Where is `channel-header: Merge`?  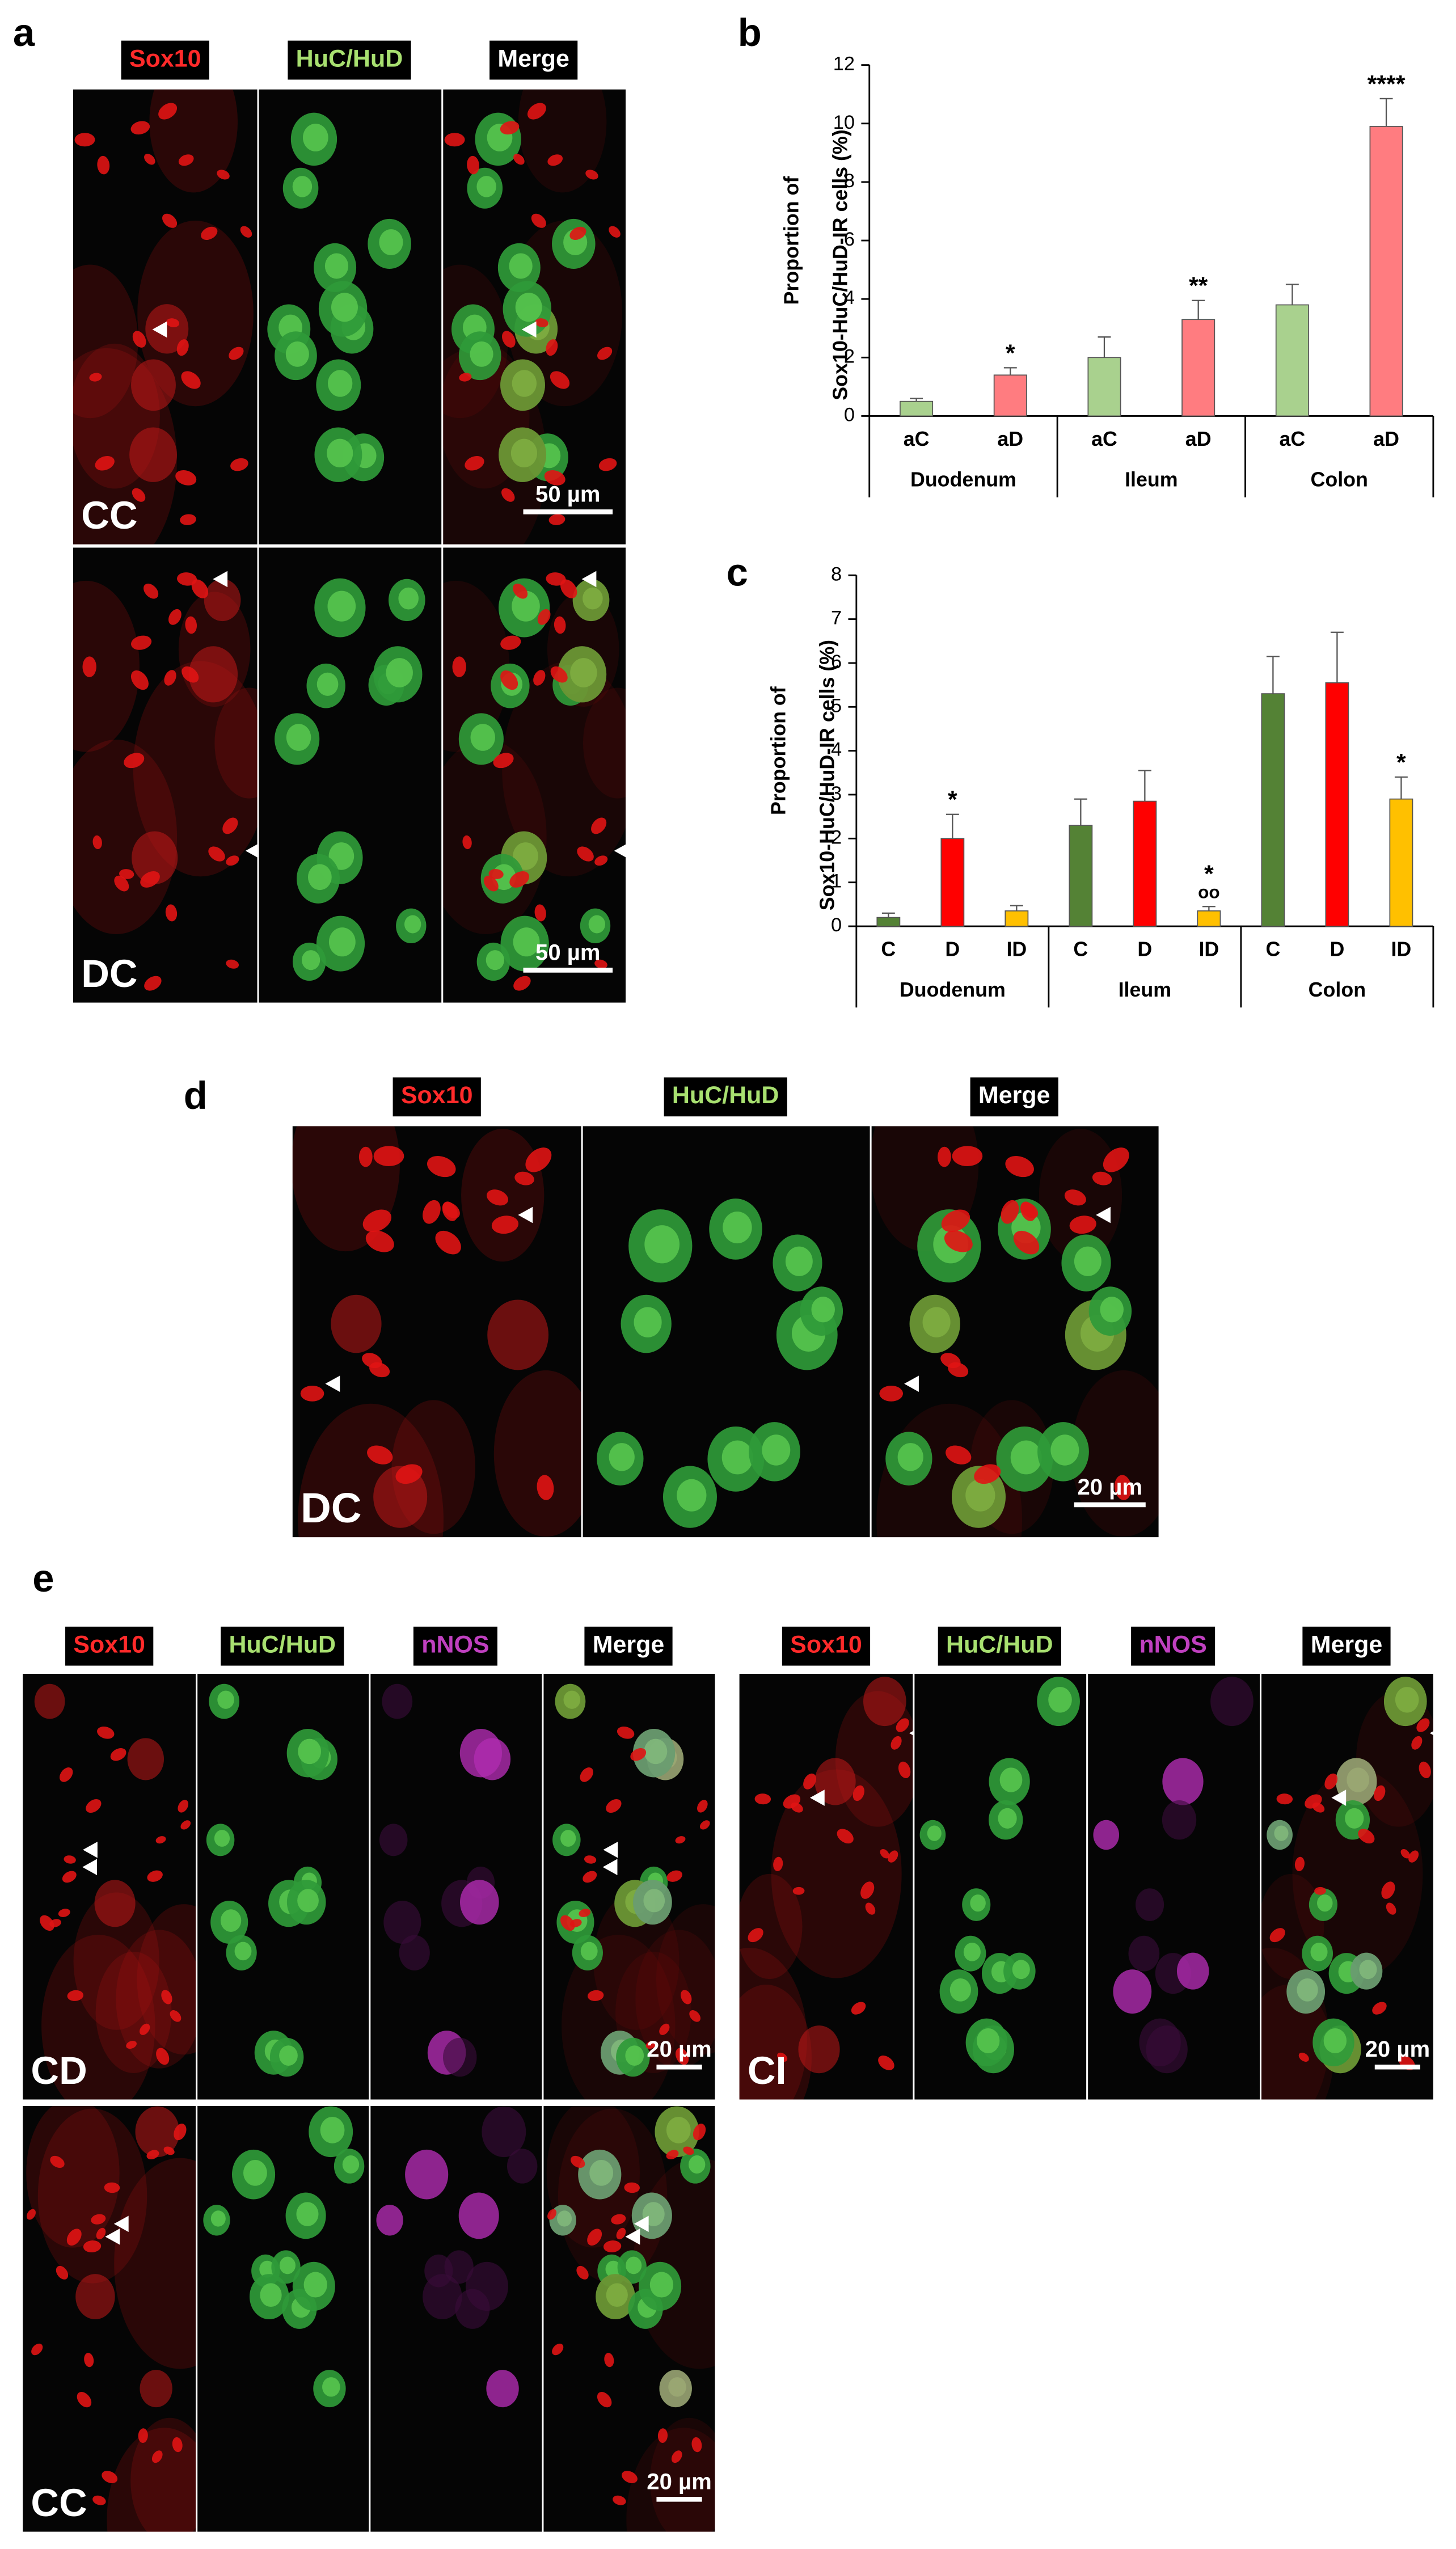 channel-header: Merge is located at coordinates (1014, 1097).